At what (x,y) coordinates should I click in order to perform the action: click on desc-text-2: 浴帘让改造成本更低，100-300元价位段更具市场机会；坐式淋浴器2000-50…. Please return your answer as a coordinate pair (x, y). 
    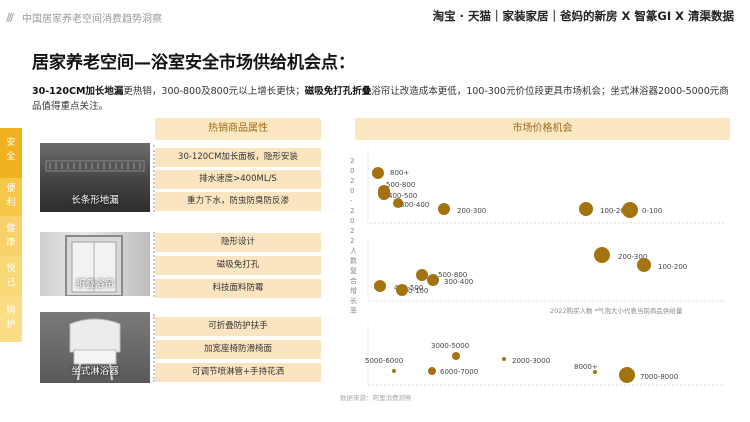
    Looking at the image, I should click on (380, 99).